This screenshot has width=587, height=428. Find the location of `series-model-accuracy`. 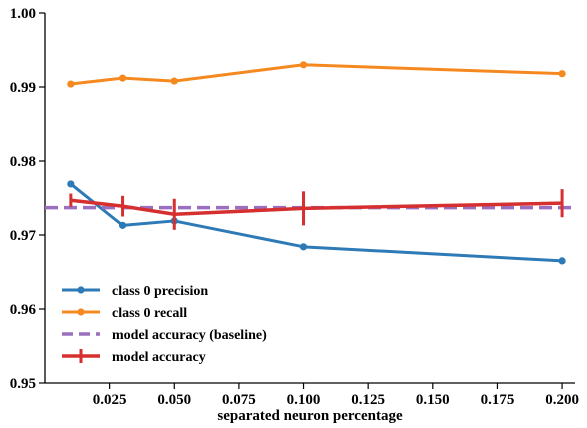

series-model-accuracy is located at coordinates (316, 209).